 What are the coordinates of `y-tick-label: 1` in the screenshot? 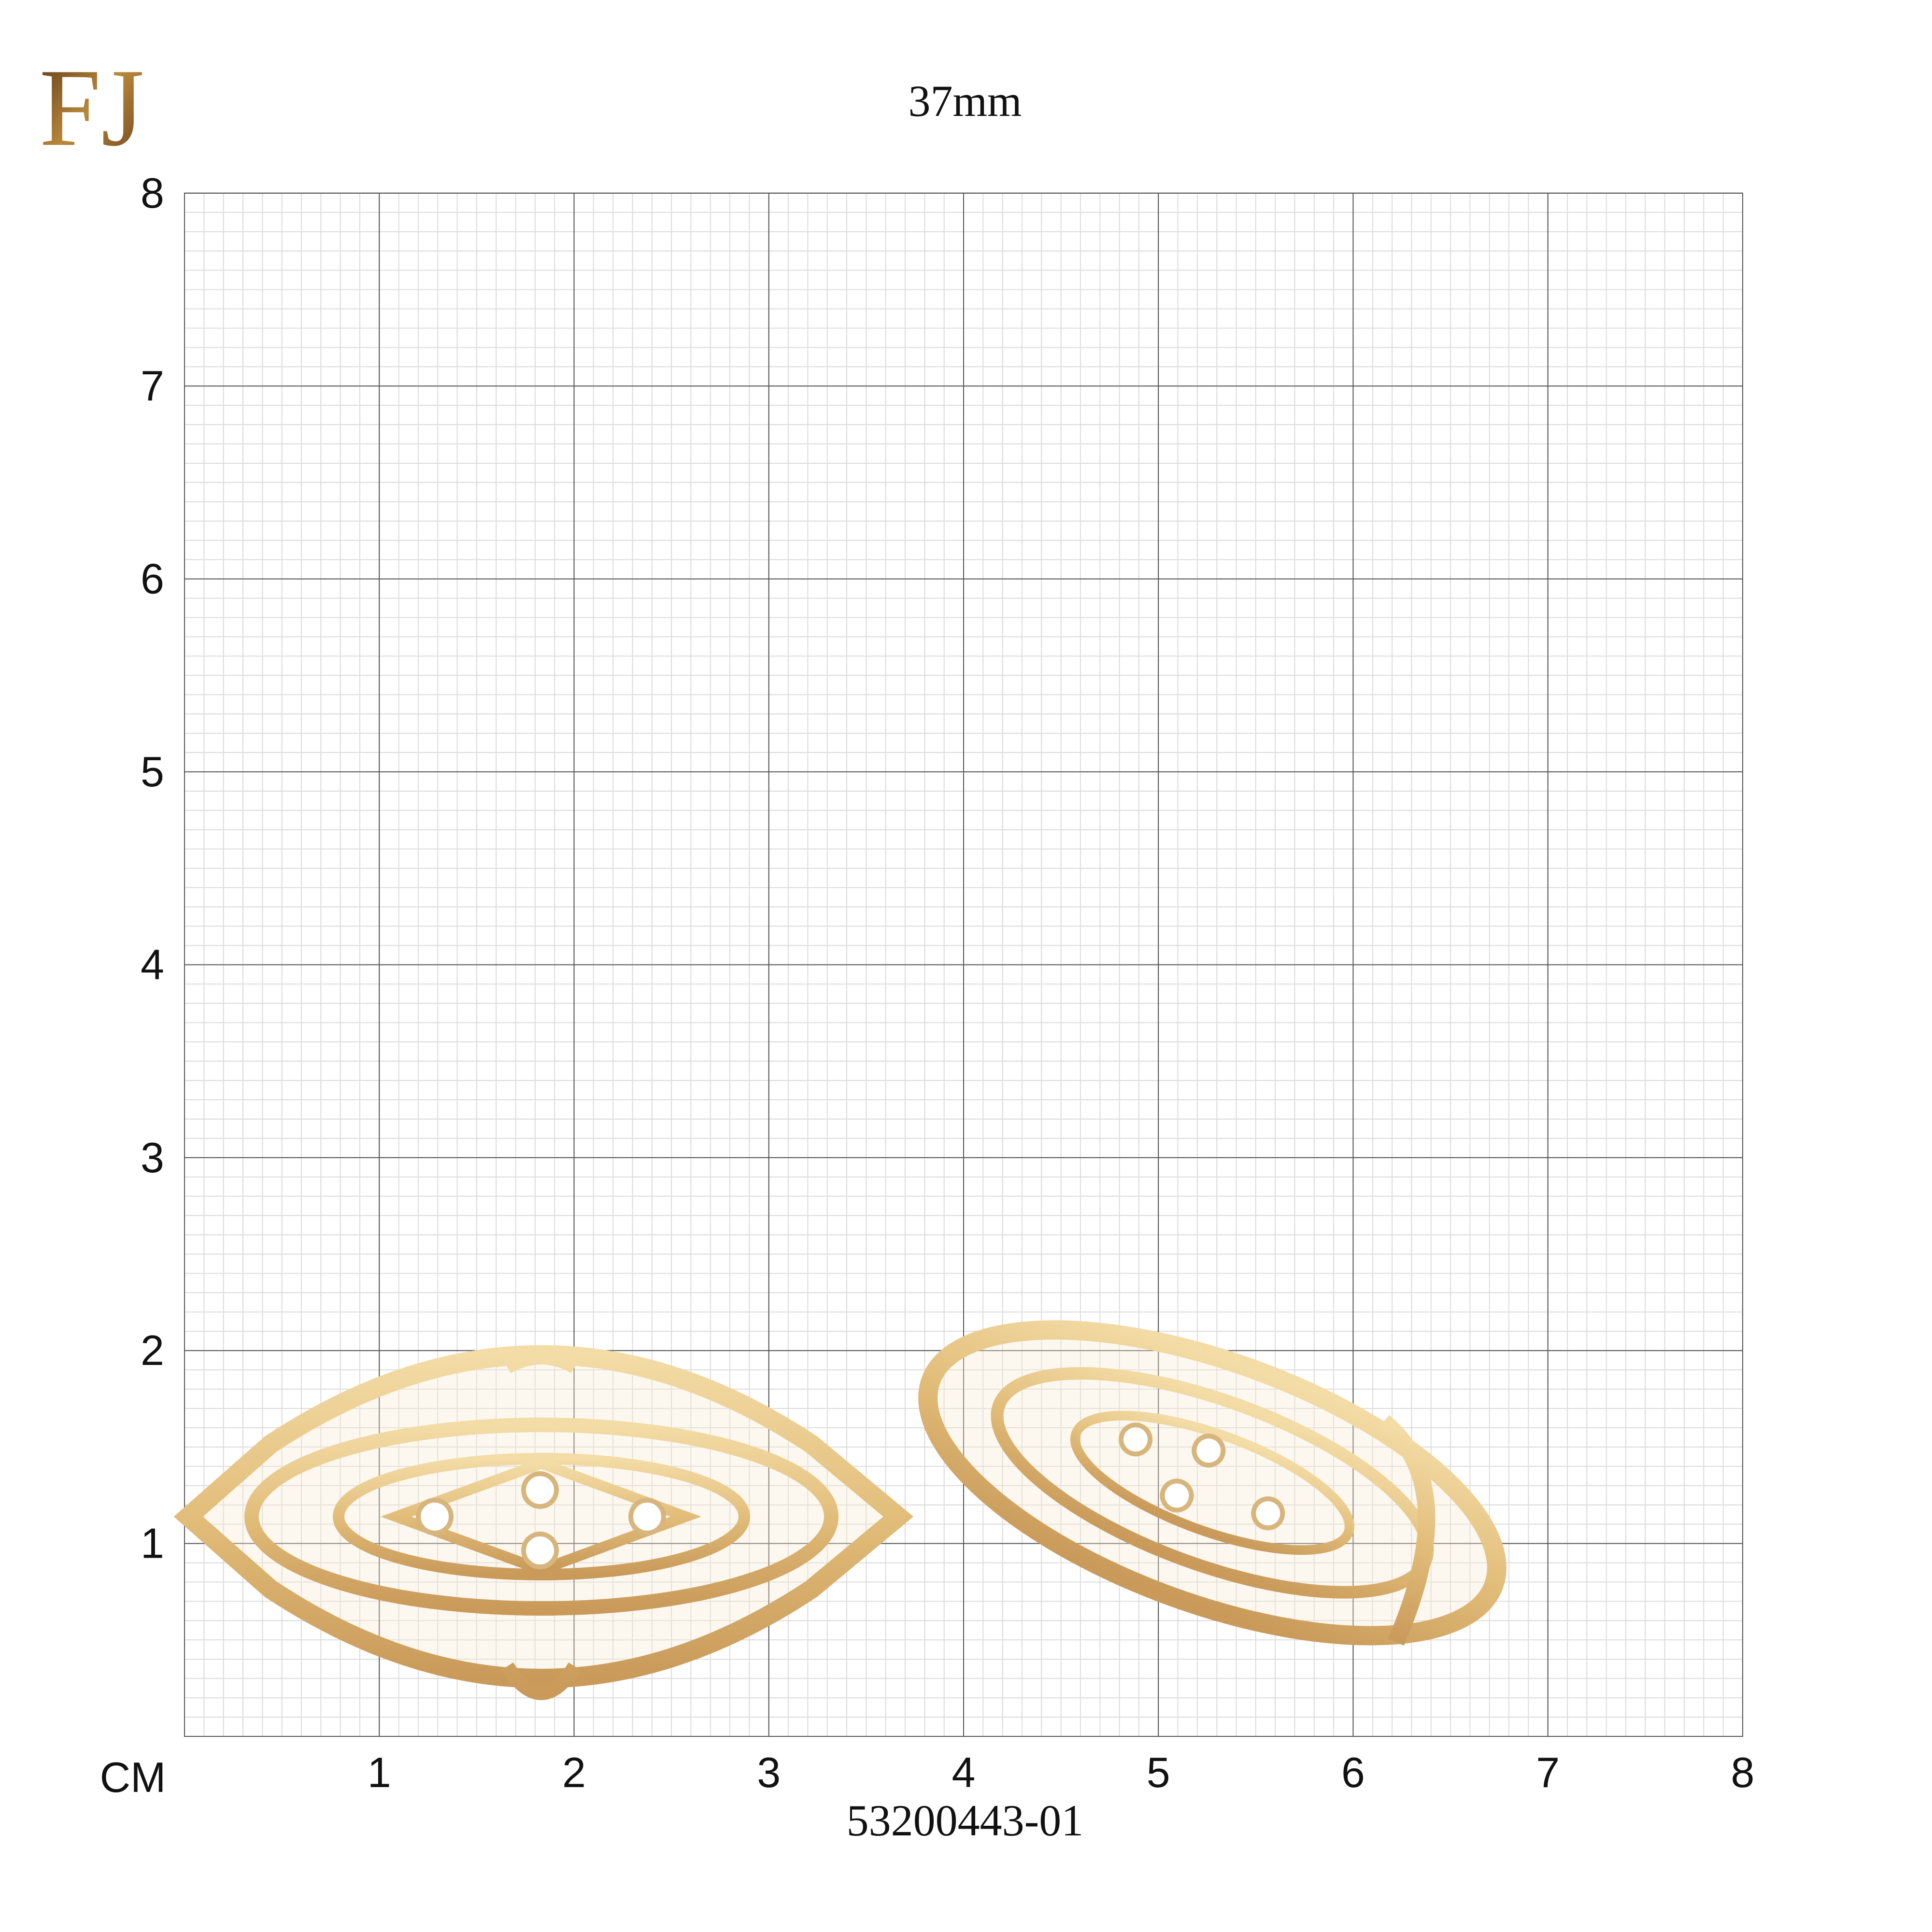 It's located at (152, 1543).